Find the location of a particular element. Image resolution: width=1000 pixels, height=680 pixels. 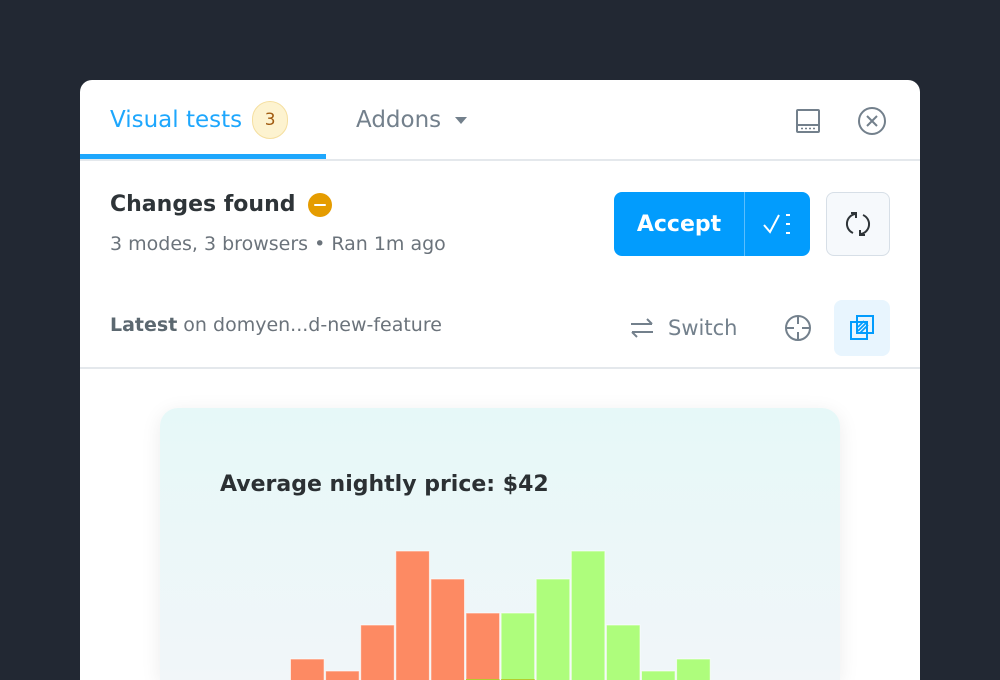

close-circle-icon is located at coordinates (872, 121).